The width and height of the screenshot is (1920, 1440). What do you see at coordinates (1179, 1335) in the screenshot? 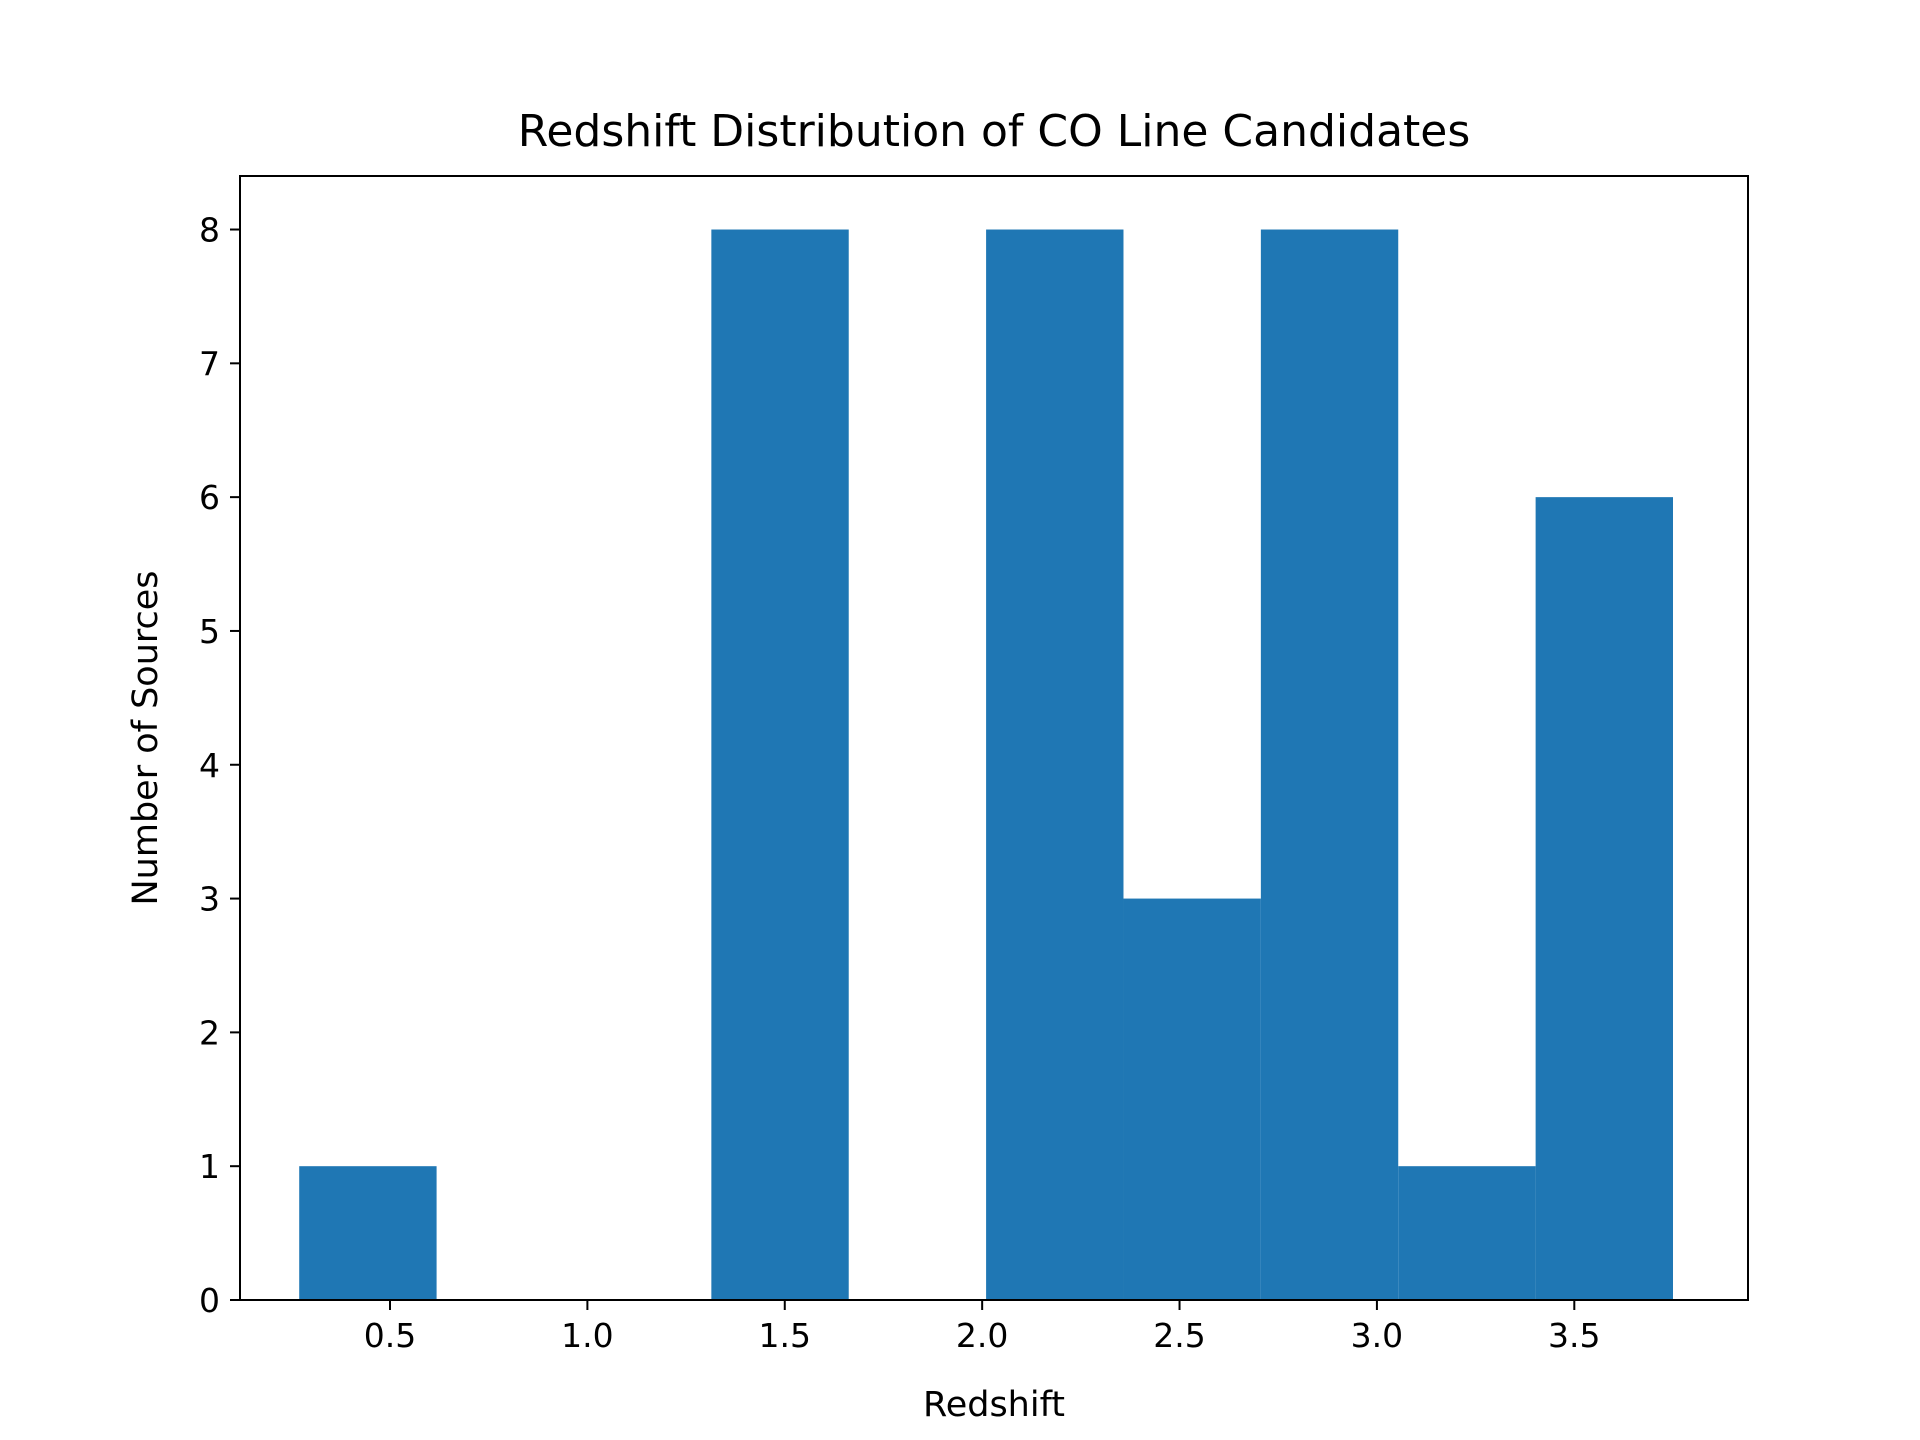
I see `x-tick-label: 2.5` at bounding box center [1179, 1335].